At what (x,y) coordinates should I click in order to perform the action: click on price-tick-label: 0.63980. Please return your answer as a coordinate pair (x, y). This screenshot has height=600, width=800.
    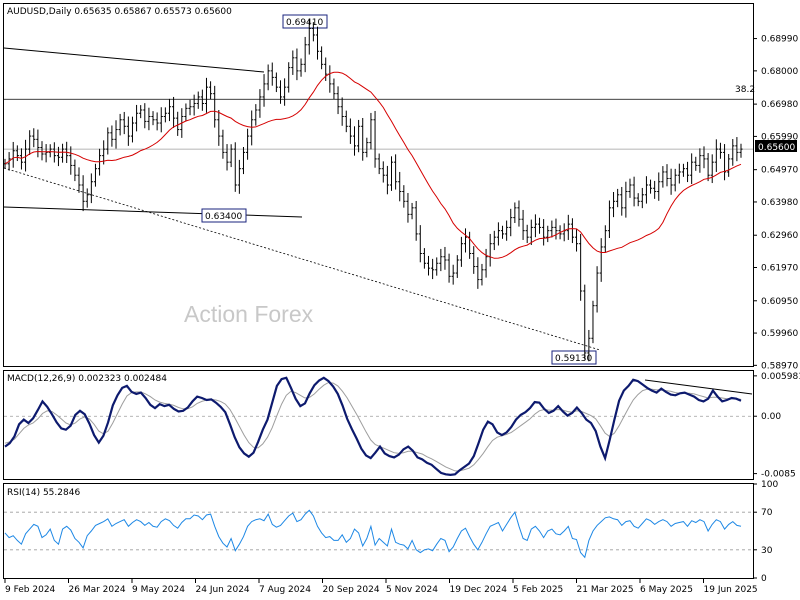
    Looking at the image, I should click on (779, 203).